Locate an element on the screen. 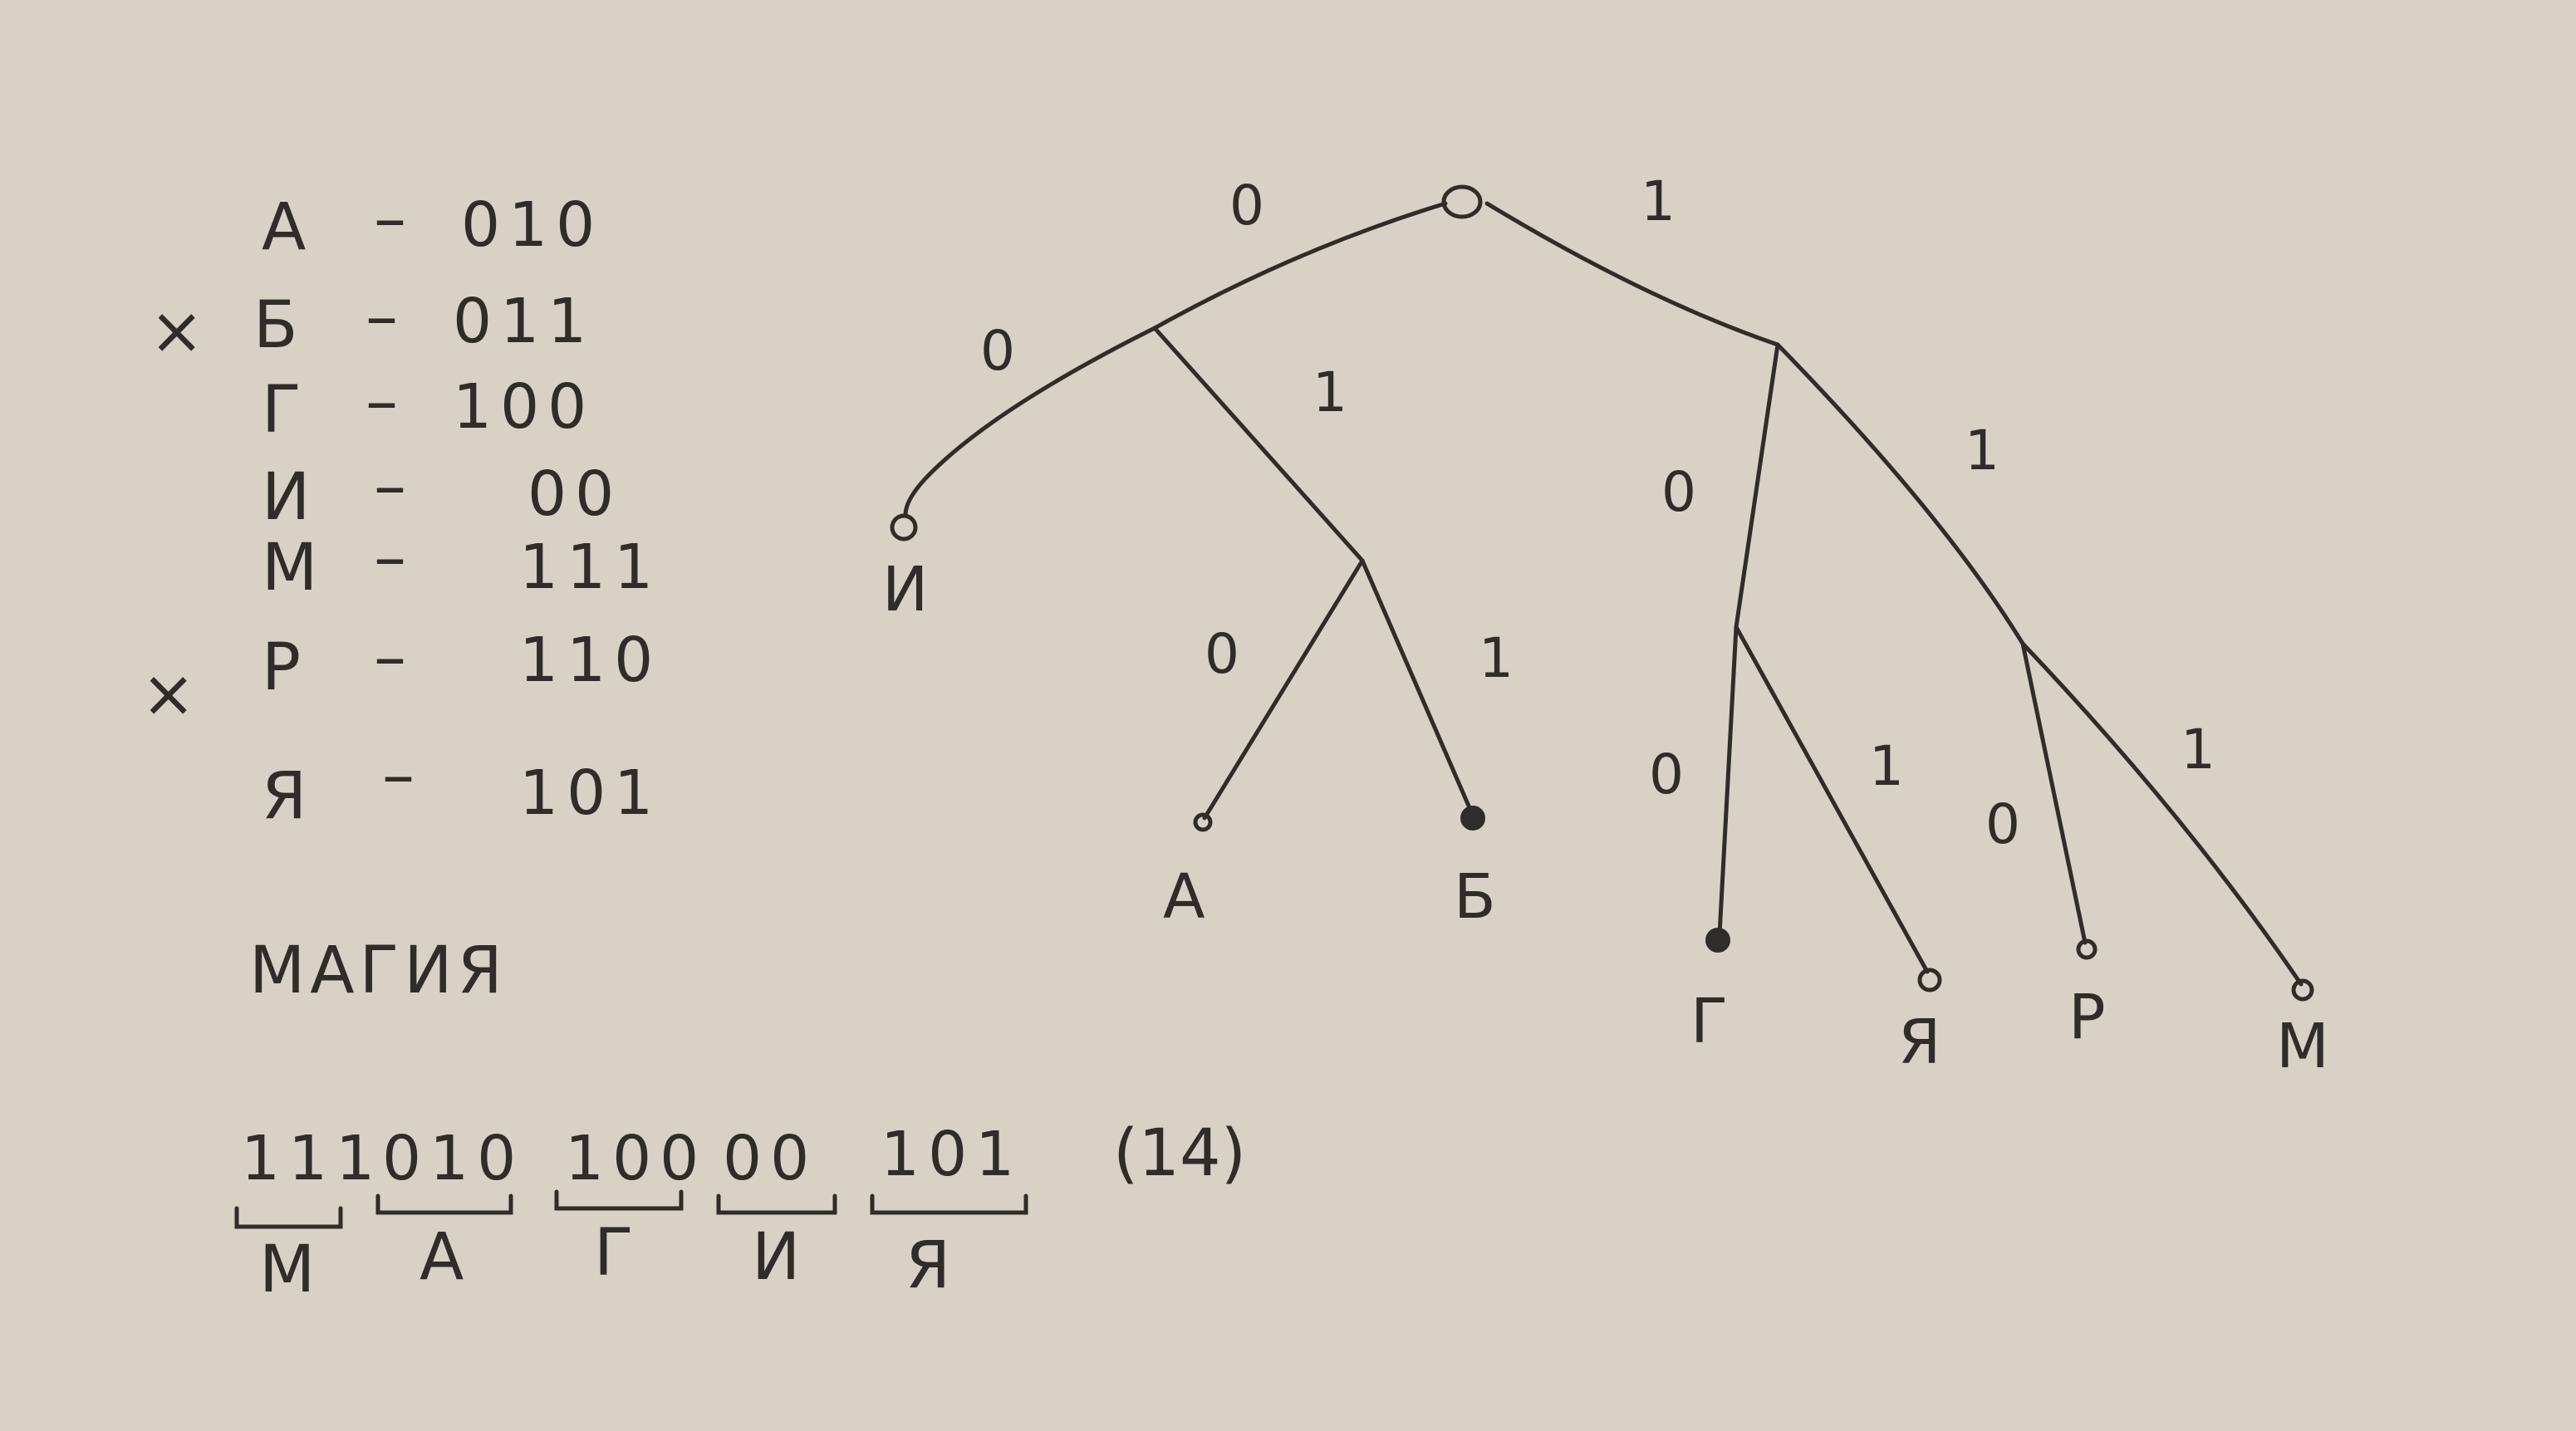 The width and height of the screenshot is (2576, 1431). code-value: 010 is located at coordinates (532, 225).